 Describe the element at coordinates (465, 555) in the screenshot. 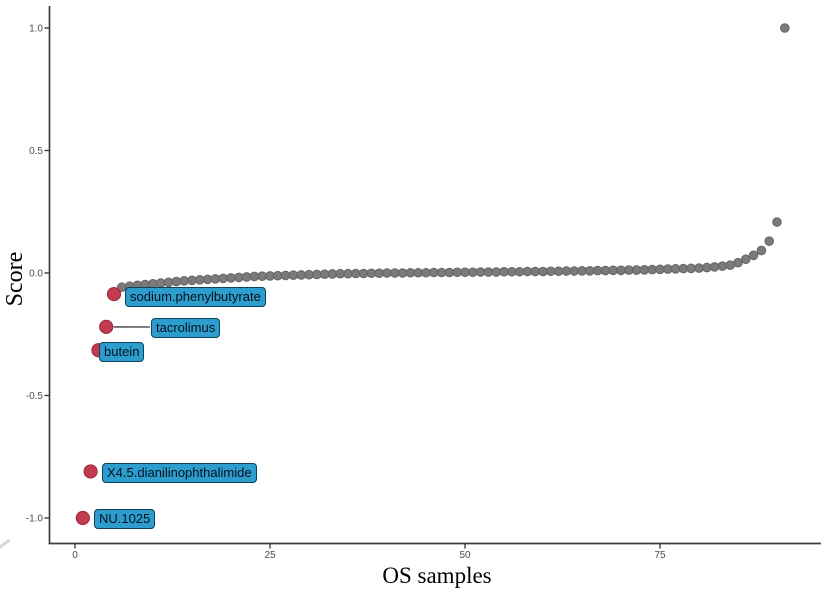

I see `x-tick-label: 50` at that location.